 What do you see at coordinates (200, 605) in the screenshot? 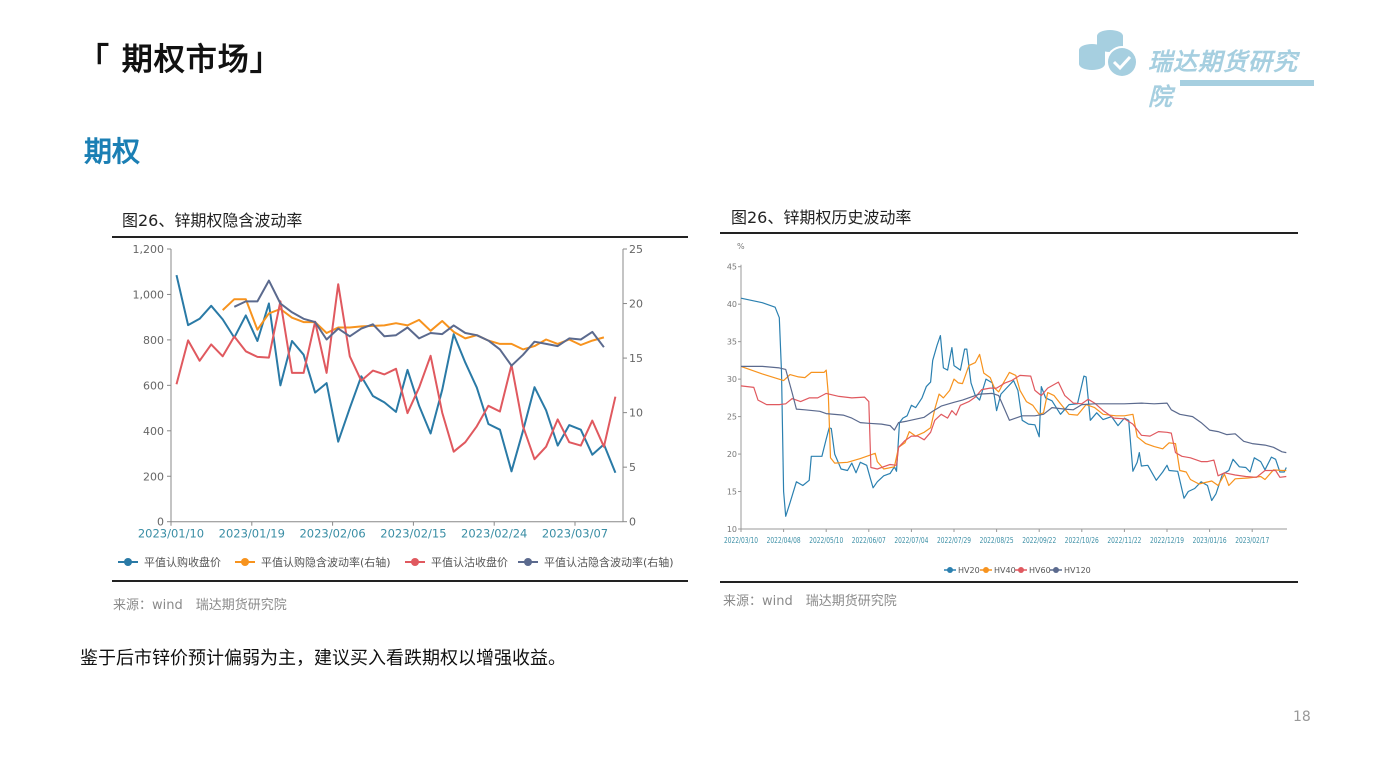
I see `chart1-source: 来源：wind 瑞达期货研究院` at bounding box center [200, 605].